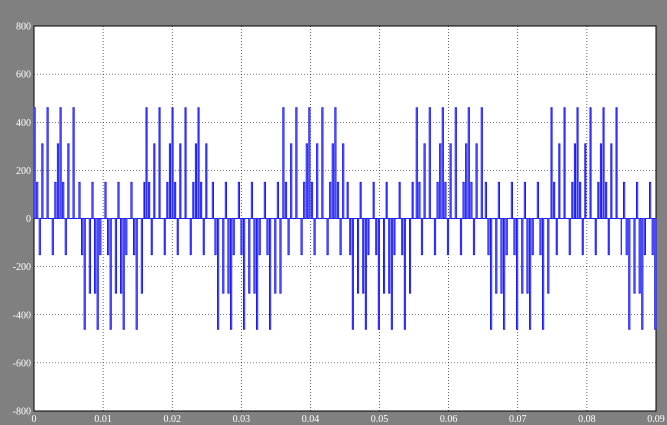 The height and width of the screenshot is (425, 667). I want to click on y-tick-label: 0, so click(28, 219).